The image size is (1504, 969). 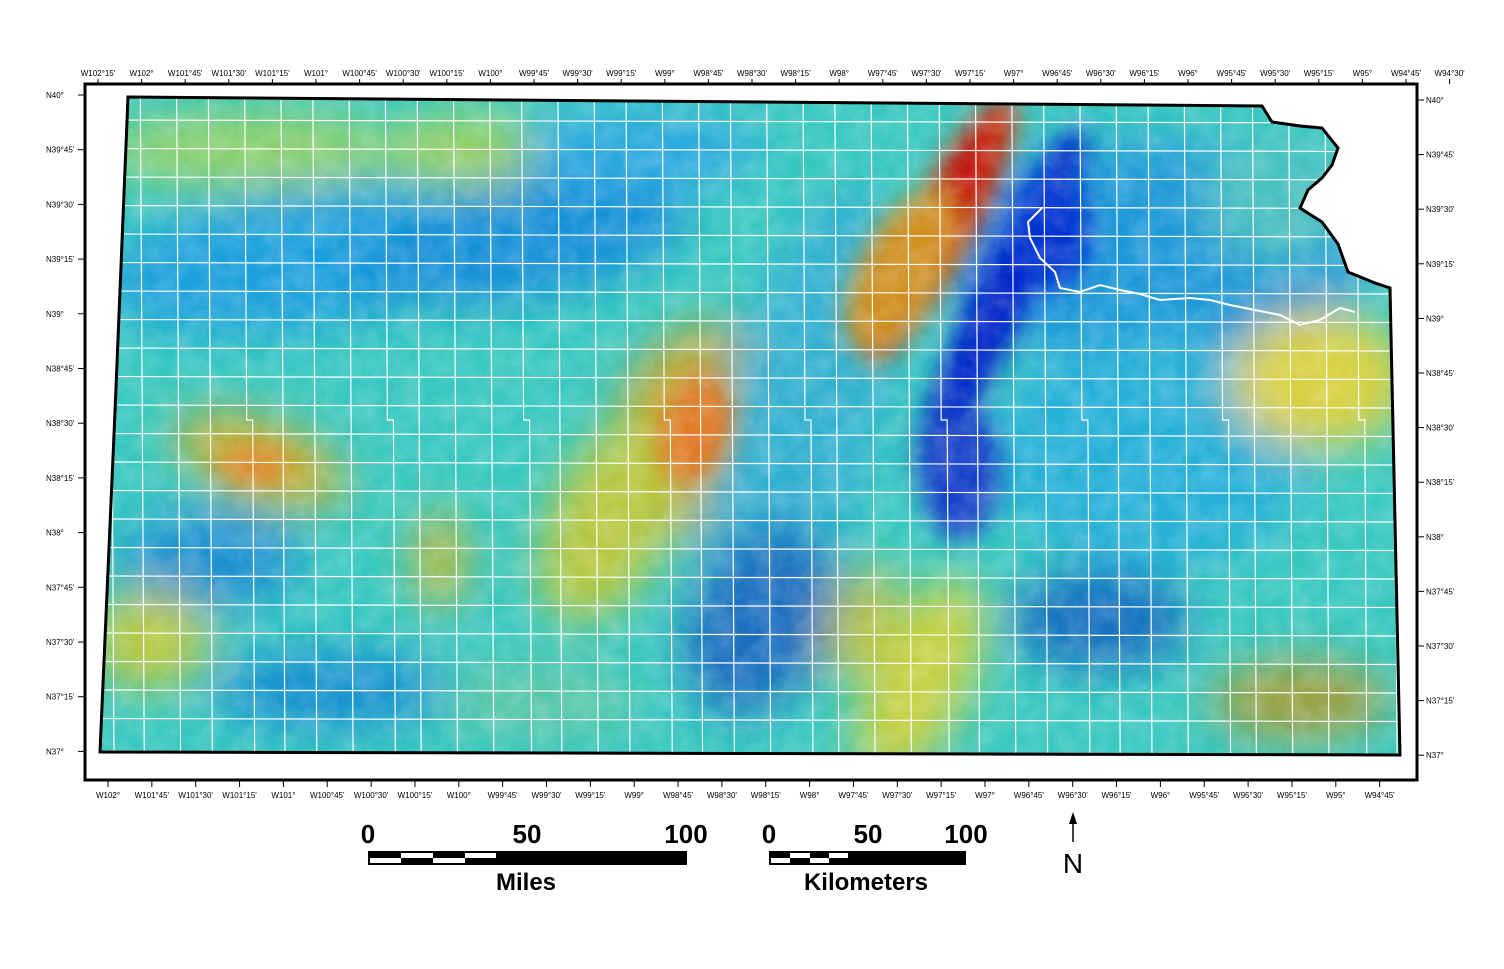 What do you see at coordinates (722, 795) in the screenshot?
I see `bottom-longitude-label: W98°30'` at bounding box center [722, 795].